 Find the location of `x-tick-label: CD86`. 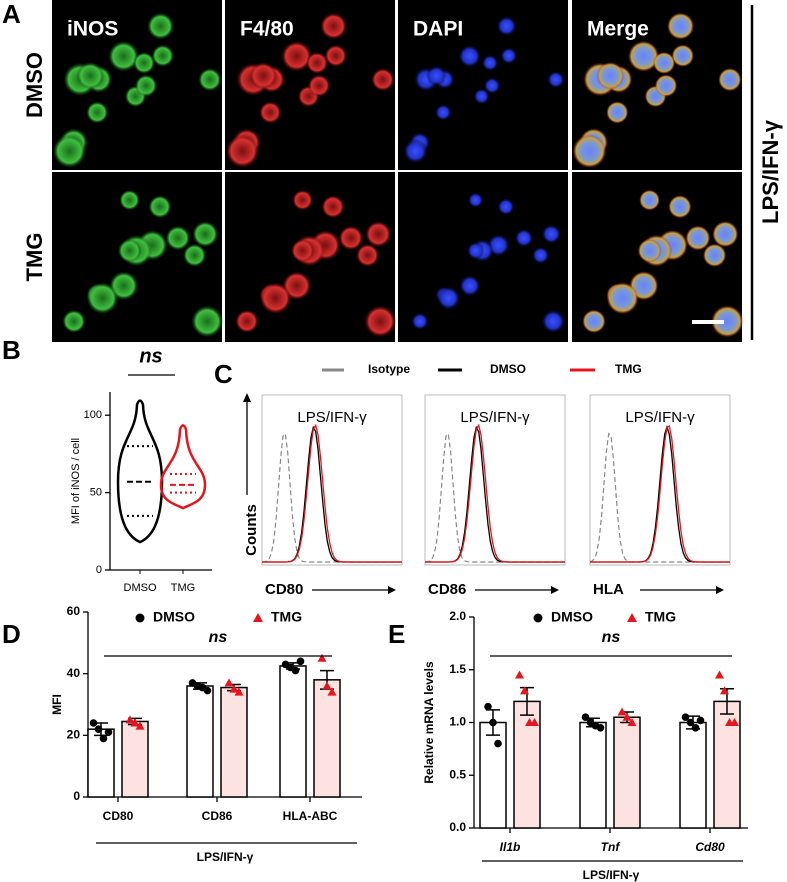

x-tick-label: CD86 is located at coordinates (217, 816).